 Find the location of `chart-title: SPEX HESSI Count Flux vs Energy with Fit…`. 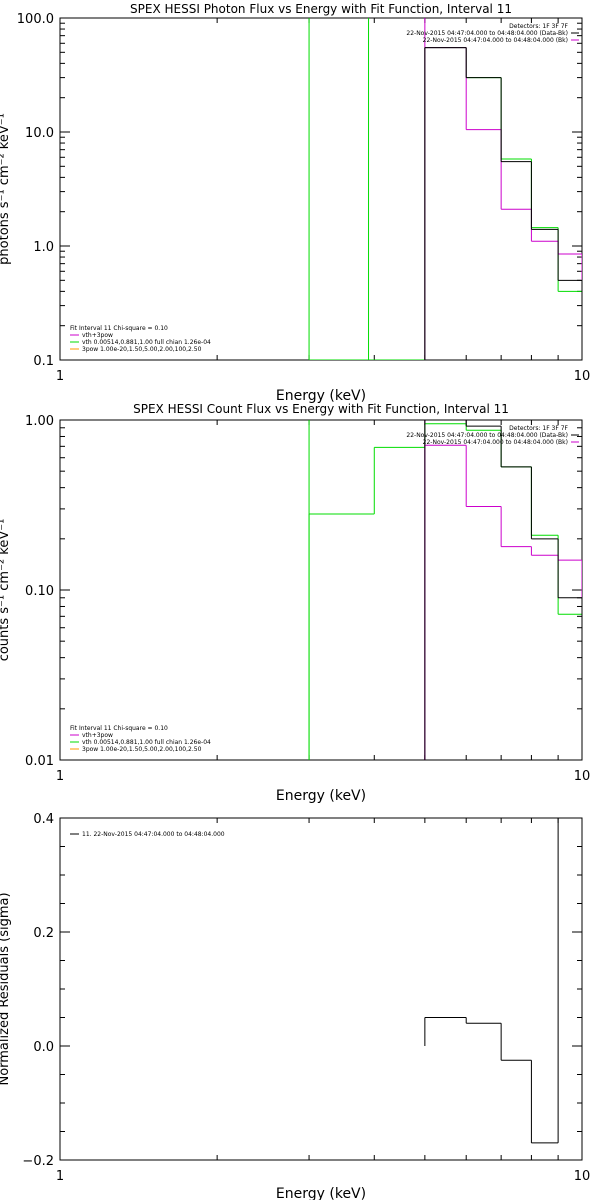

chart-title: SPEX HESSI Count Flux vs Energy with Fit… is located at coordinates (321, 409).